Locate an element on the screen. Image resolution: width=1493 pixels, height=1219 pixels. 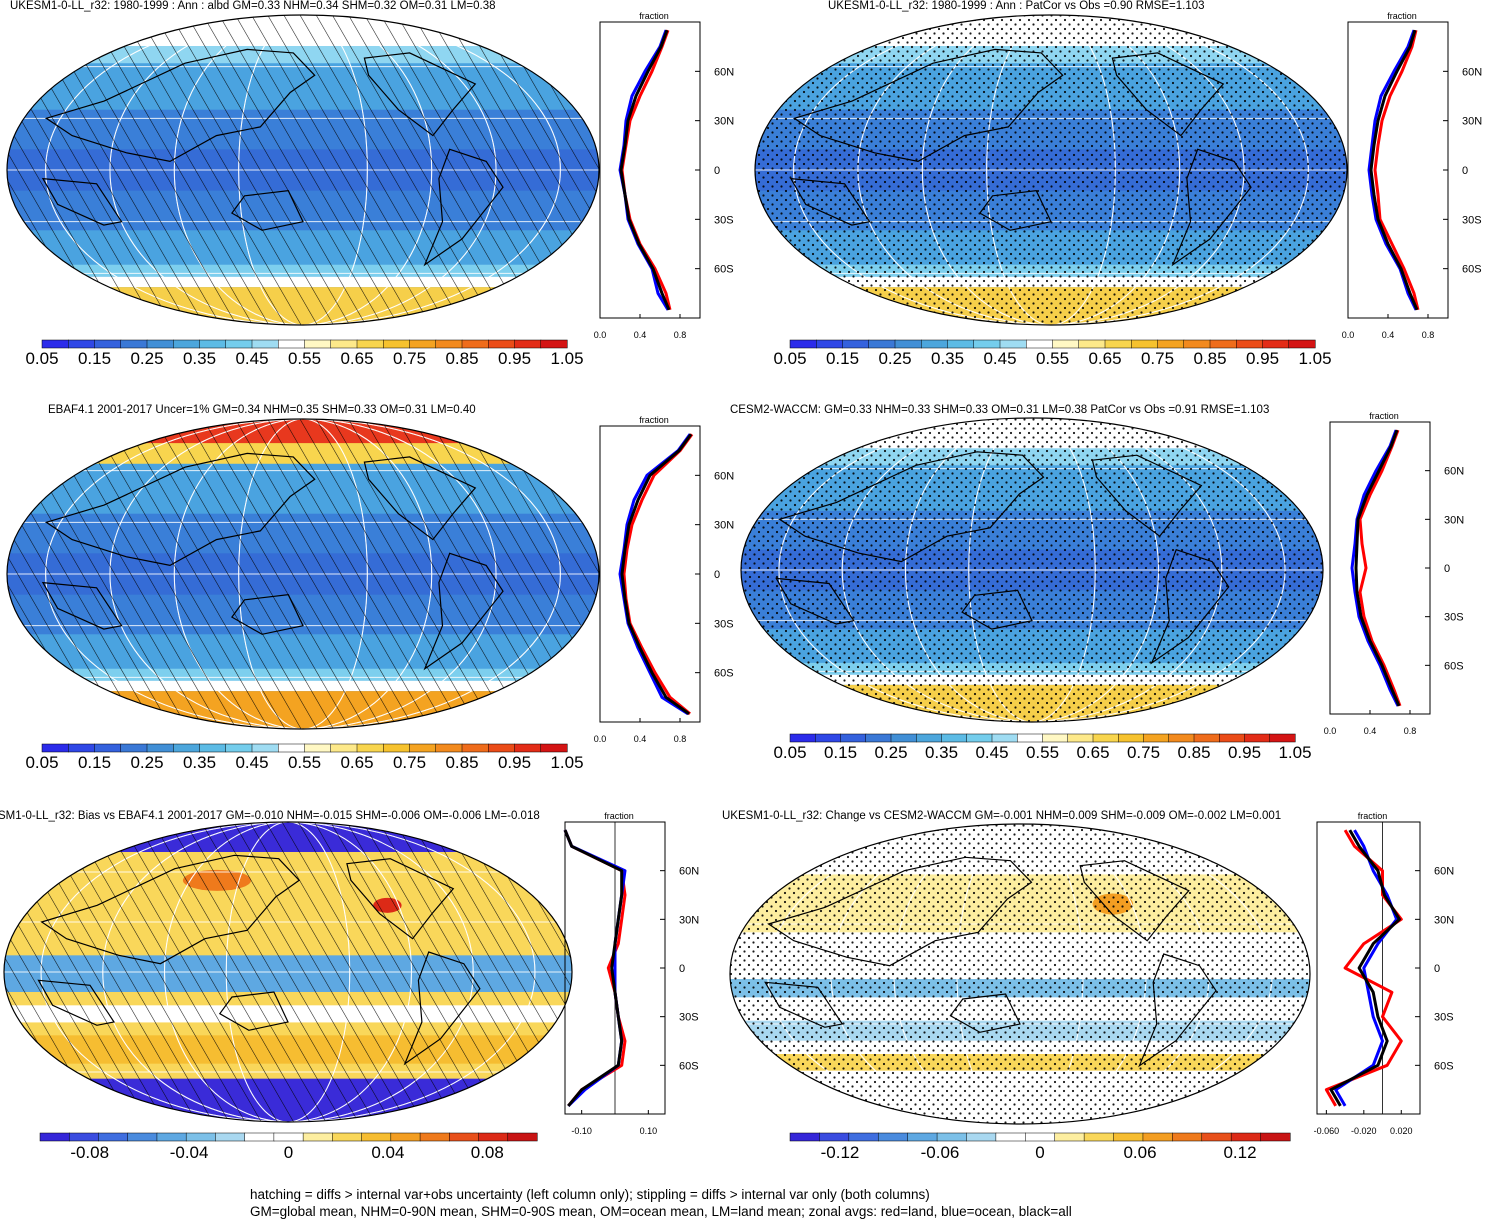
colorbar-tick-label: 0.65 is located at coordinates (356, 762).